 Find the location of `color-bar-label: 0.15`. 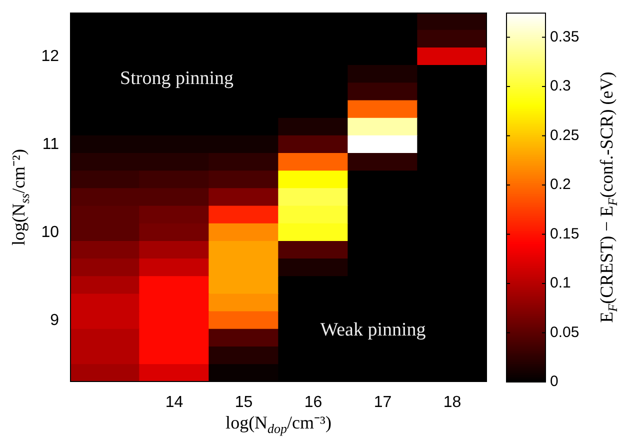

color-bar-label: 0.15 is located at coordinates (565, 233).